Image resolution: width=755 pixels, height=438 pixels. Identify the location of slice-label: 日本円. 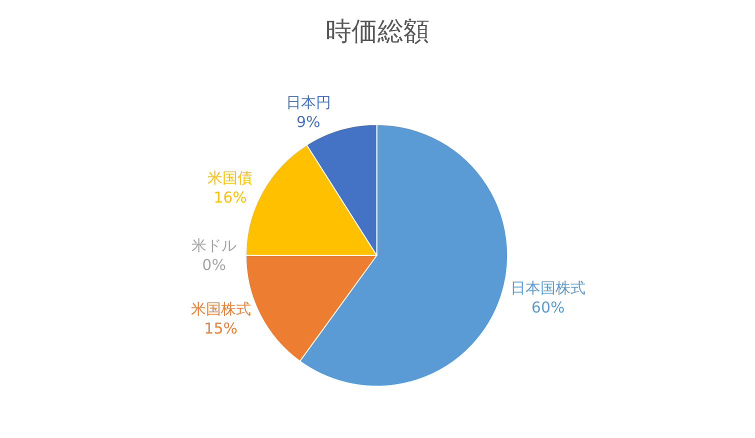
(308, 103).